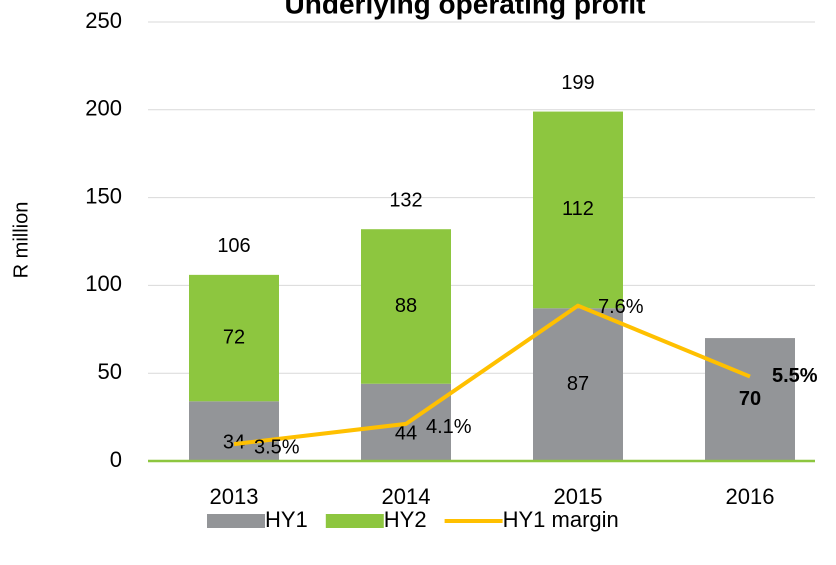 This screenshot has width=836, height=565. Describe the element at coordinates (116, 459) in the screenshot. I see `y-tick-label: 0` at that location.